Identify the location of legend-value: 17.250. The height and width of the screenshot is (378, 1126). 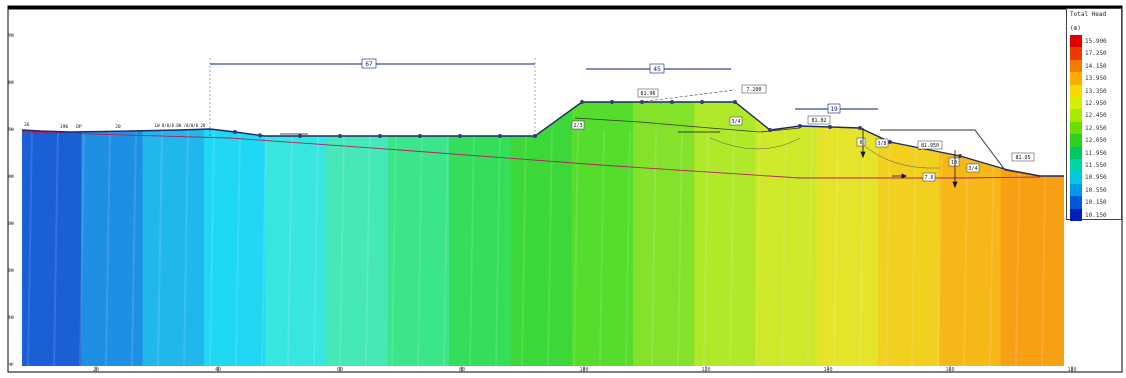
(1096, 54).